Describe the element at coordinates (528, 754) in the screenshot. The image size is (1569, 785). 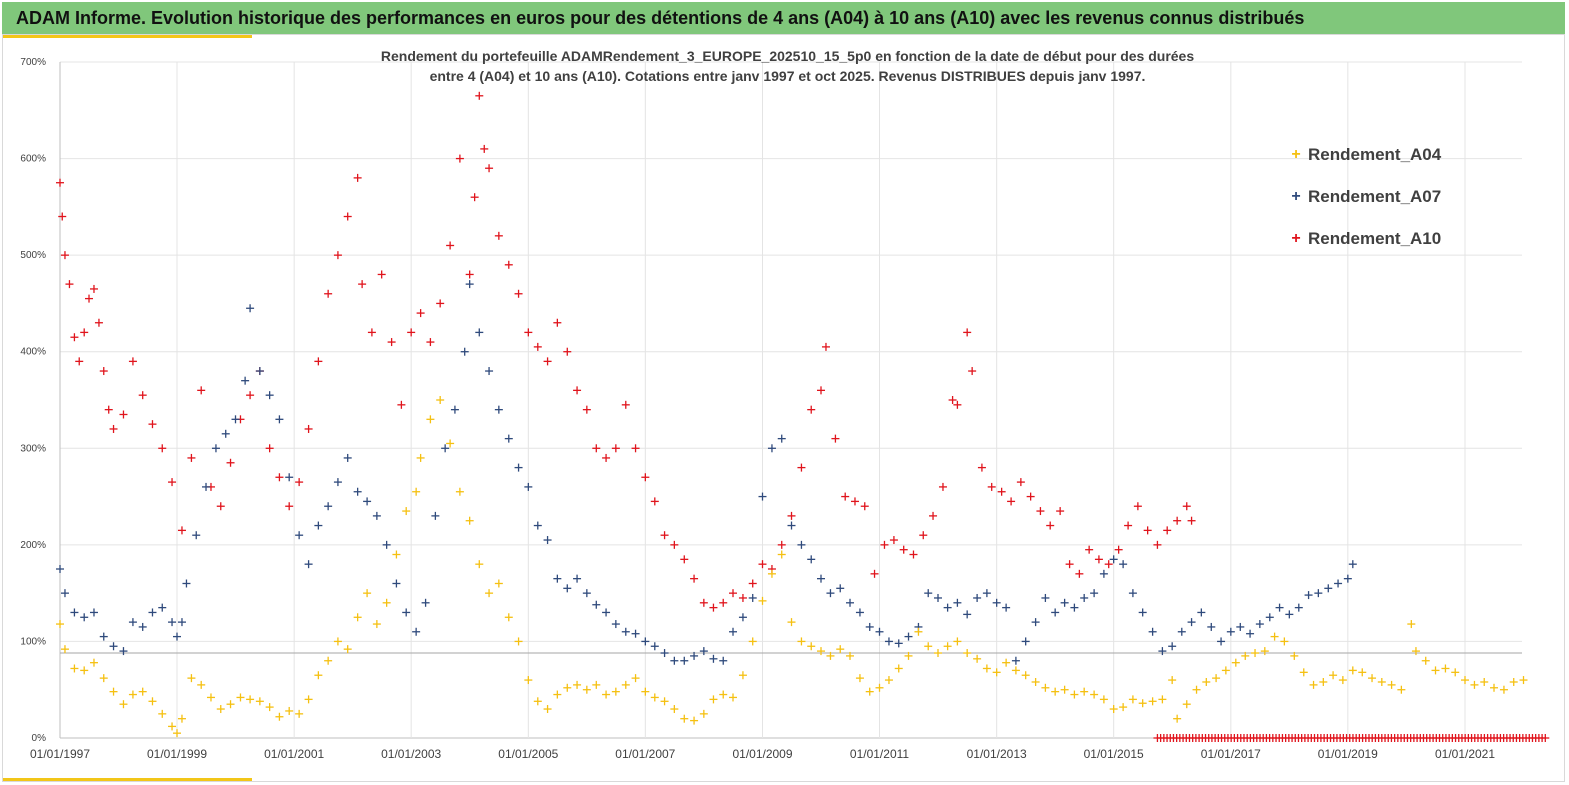
I see `x-tick-label: 01/01/2005` at that location.